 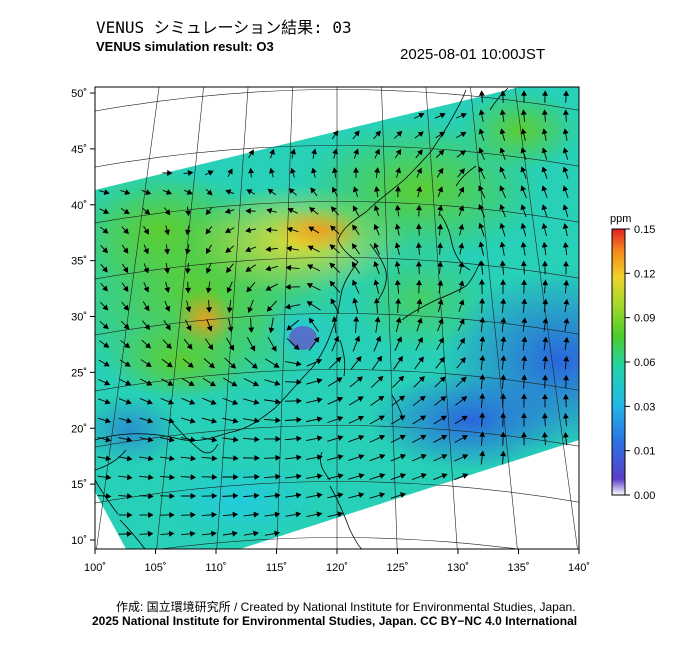 I want to click on lon-tick-label: 100˚, so click(x=95, y=568).